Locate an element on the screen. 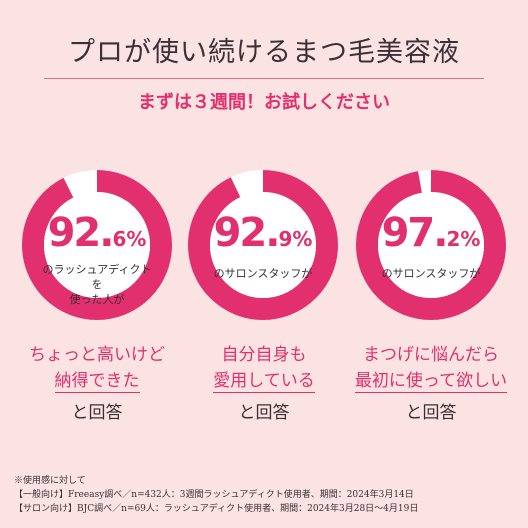 The image size is (528, 528). stat-value-minor: 9% is located at coordinates (295, 239).